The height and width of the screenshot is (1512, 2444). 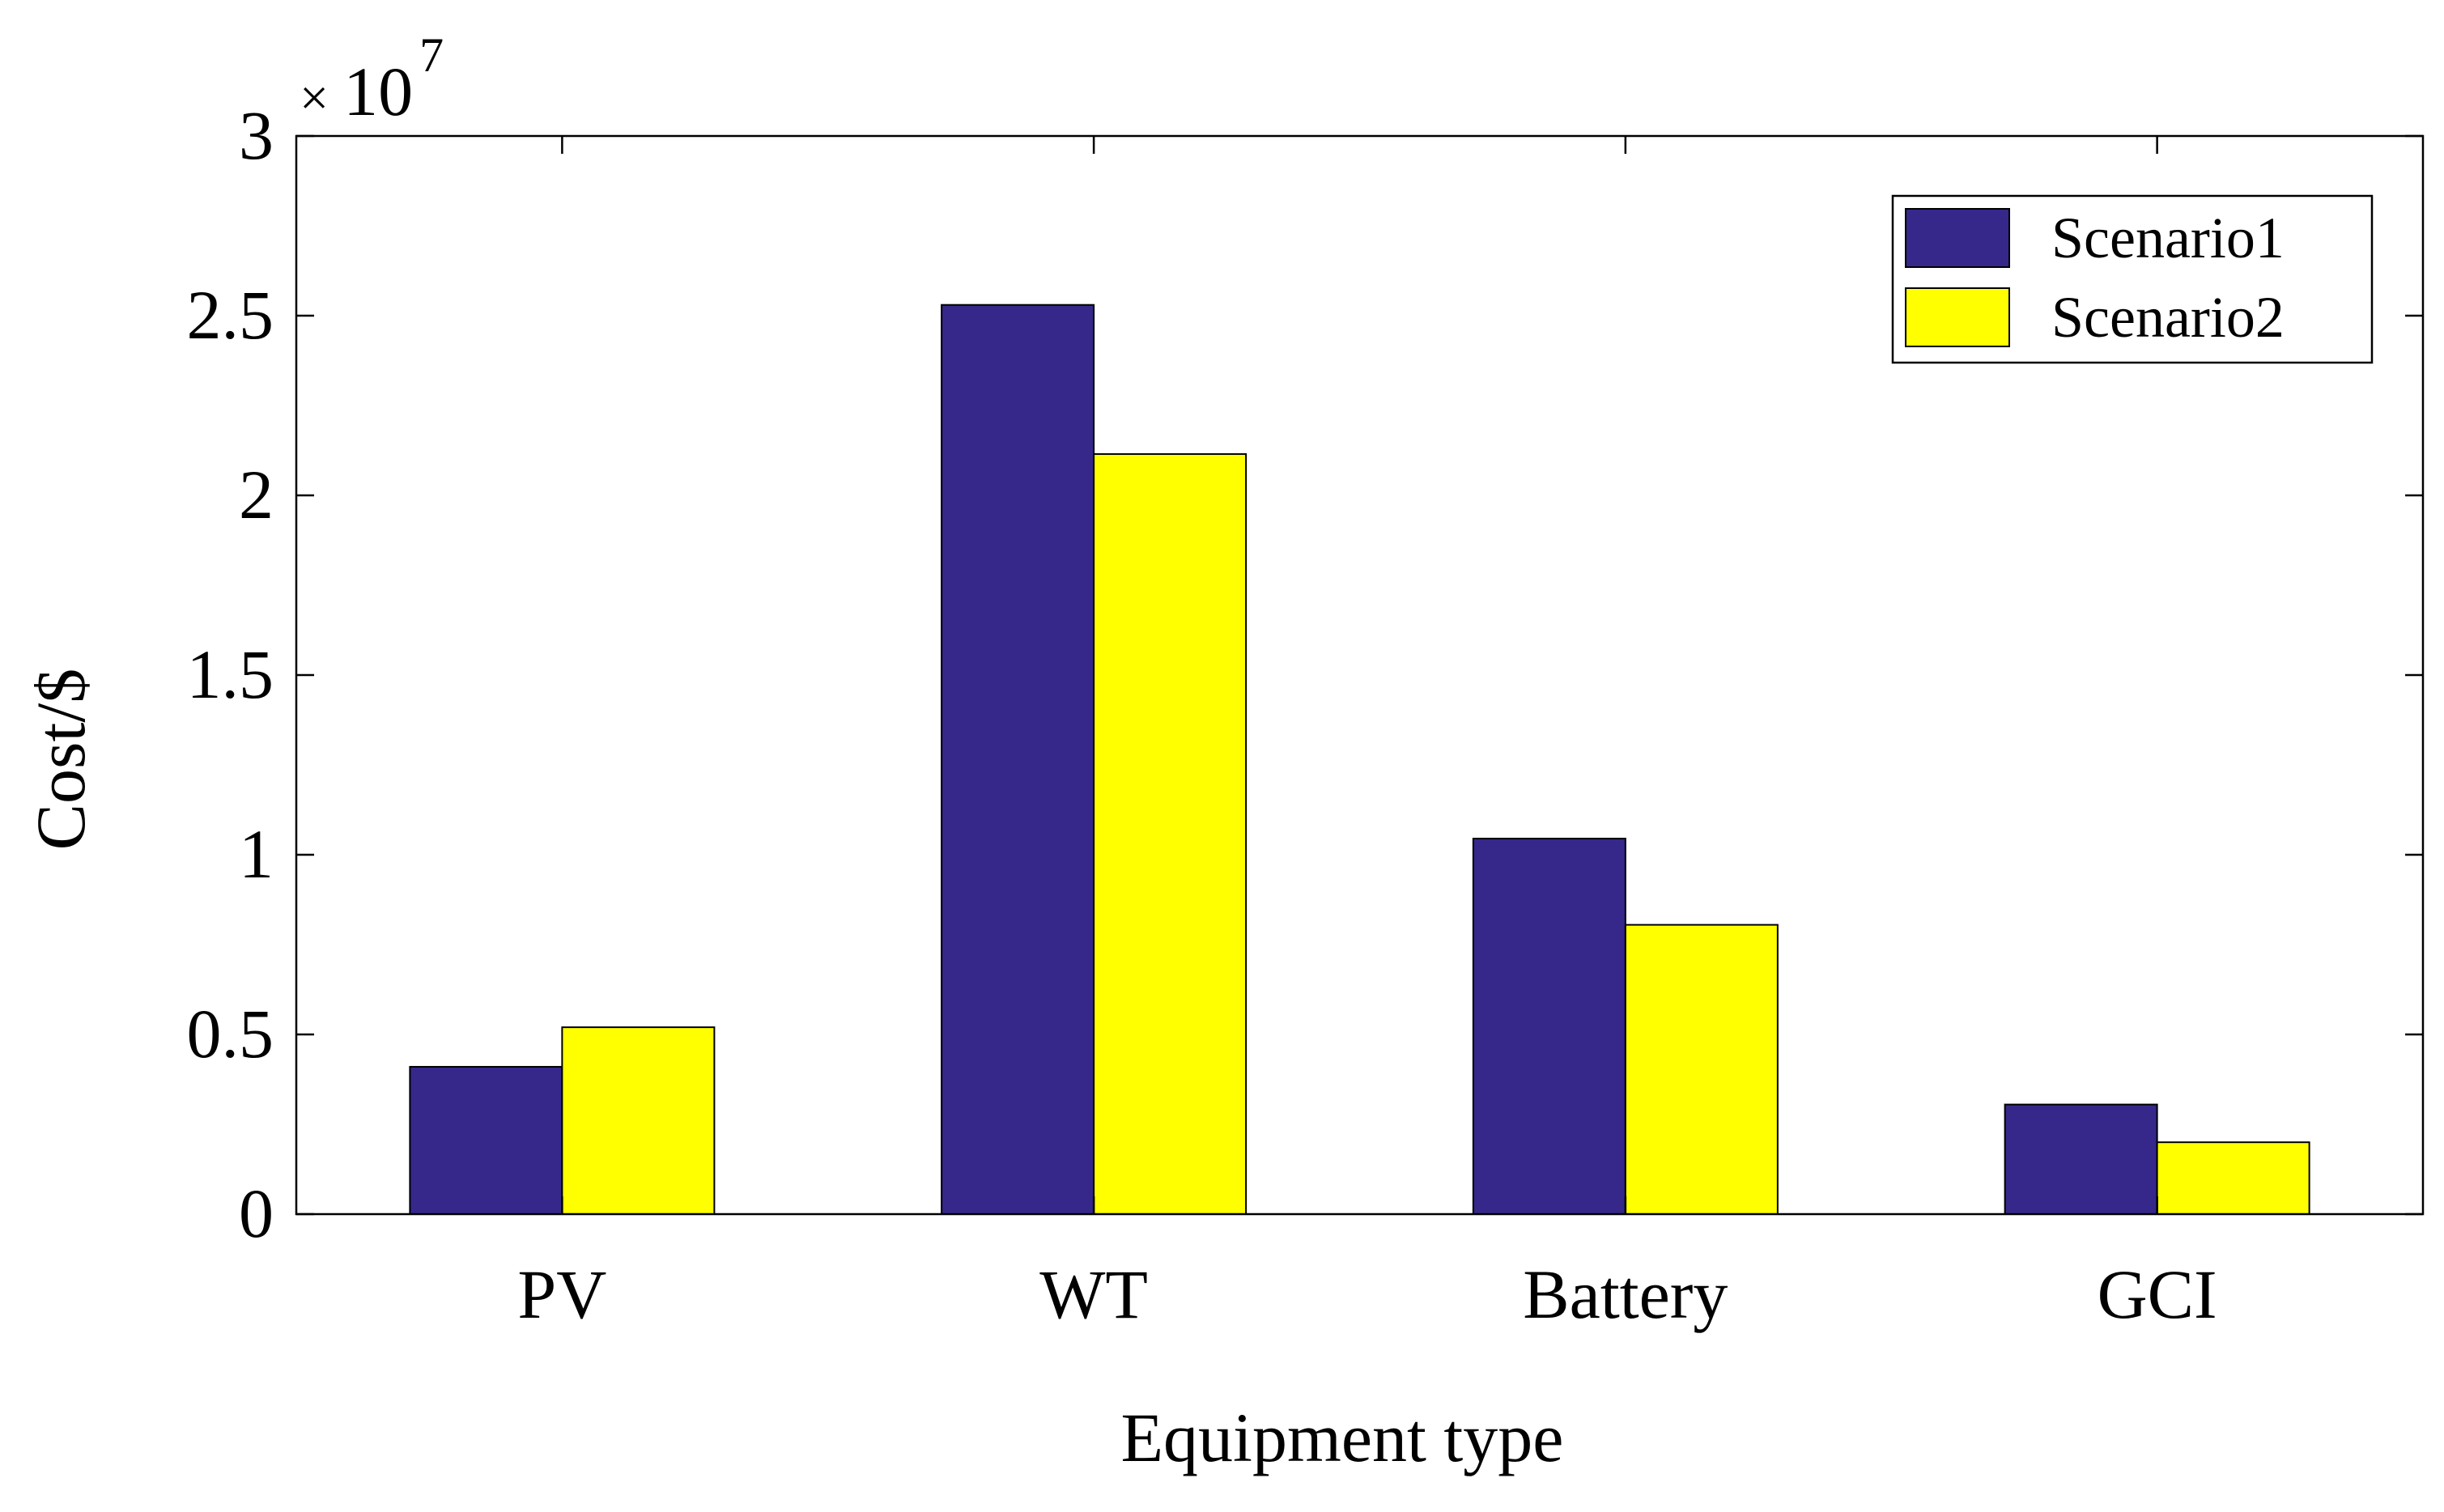 What do you see at coordinates (256, 135) in the screenshot?
I see `y-tick-label: 3` at bounding box center [256, 135].